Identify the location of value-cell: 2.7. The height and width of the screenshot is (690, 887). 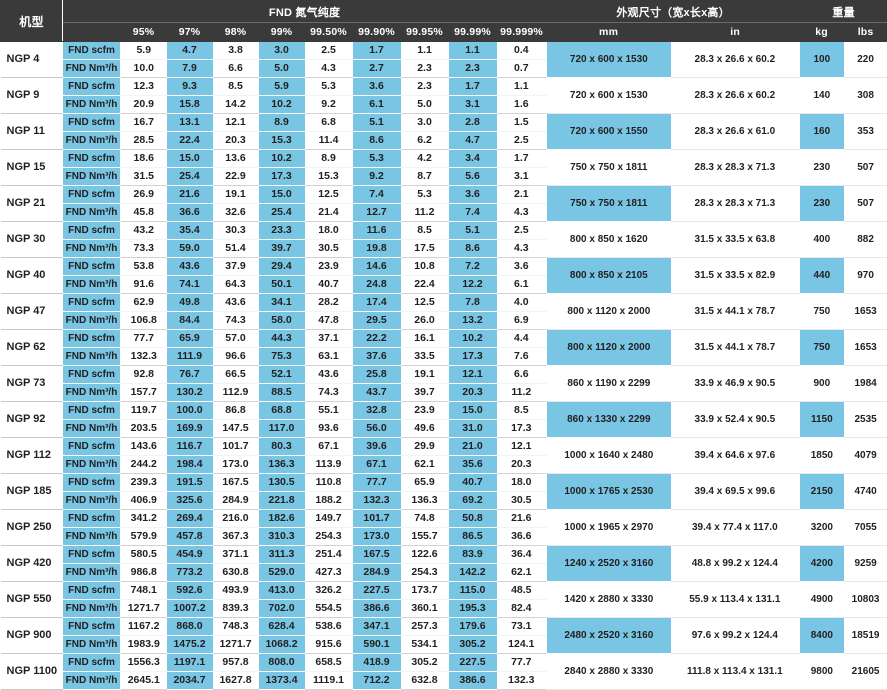
(377, 69).